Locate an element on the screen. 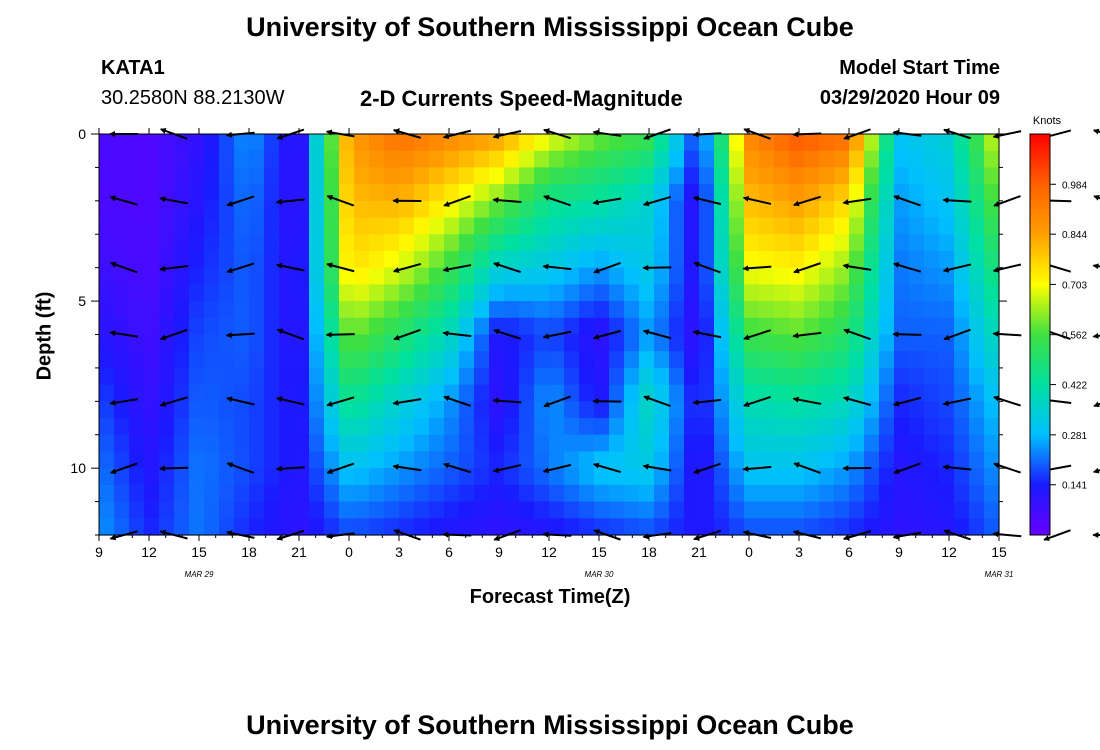  x-tick-label: 21 is located at coordinates (299, 552).